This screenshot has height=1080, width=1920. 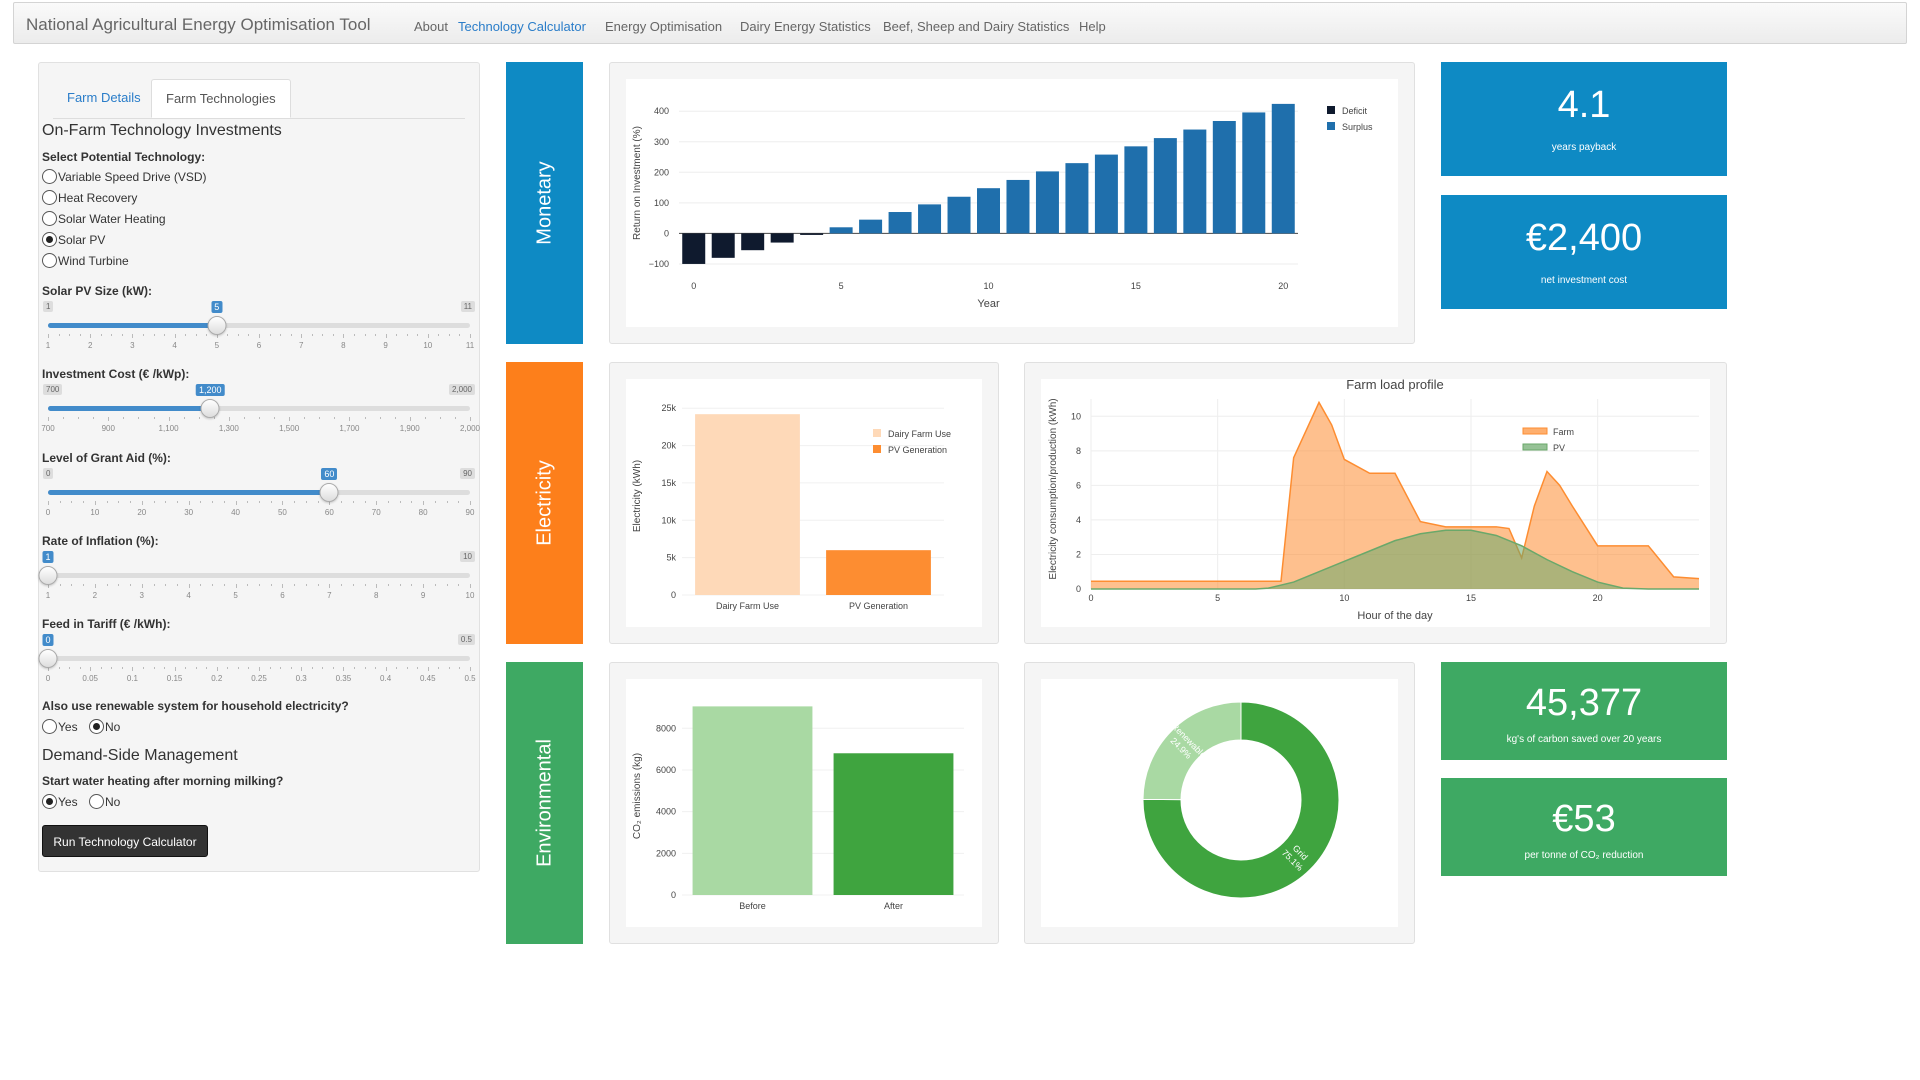 What do you see at coordinates (48, 678) in the screenshot?
I see `slider-tick-label: 0` at bounding box center [48, 678].